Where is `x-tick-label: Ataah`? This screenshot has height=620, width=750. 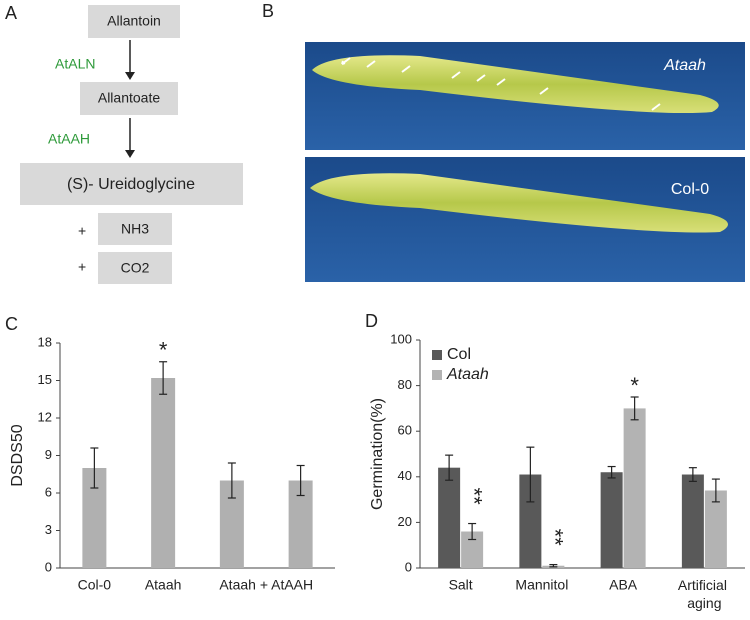
x-tick-label: Ataah is located at coordinates (163, 585).